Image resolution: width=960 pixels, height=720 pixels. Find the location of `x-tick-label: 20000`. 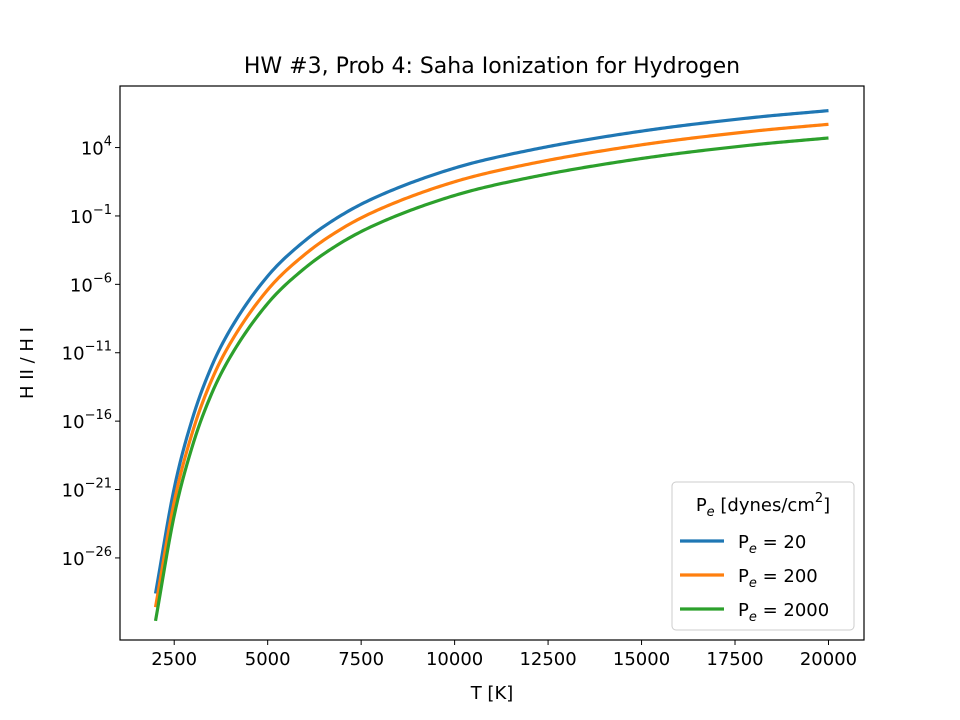

x-tick-label: 20000 is located at coordinates (828, 659).